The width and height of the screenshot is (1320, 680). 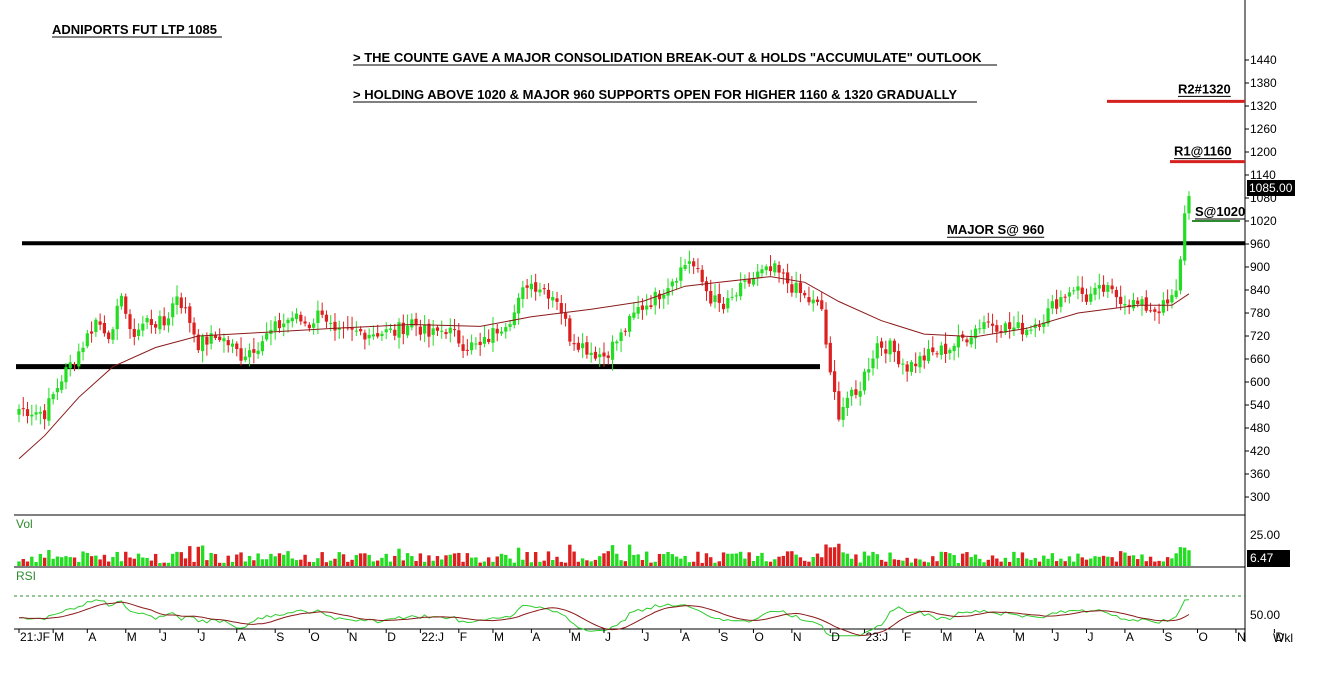 I want to click on time-tick-label: A, so click(x=686, y=637).